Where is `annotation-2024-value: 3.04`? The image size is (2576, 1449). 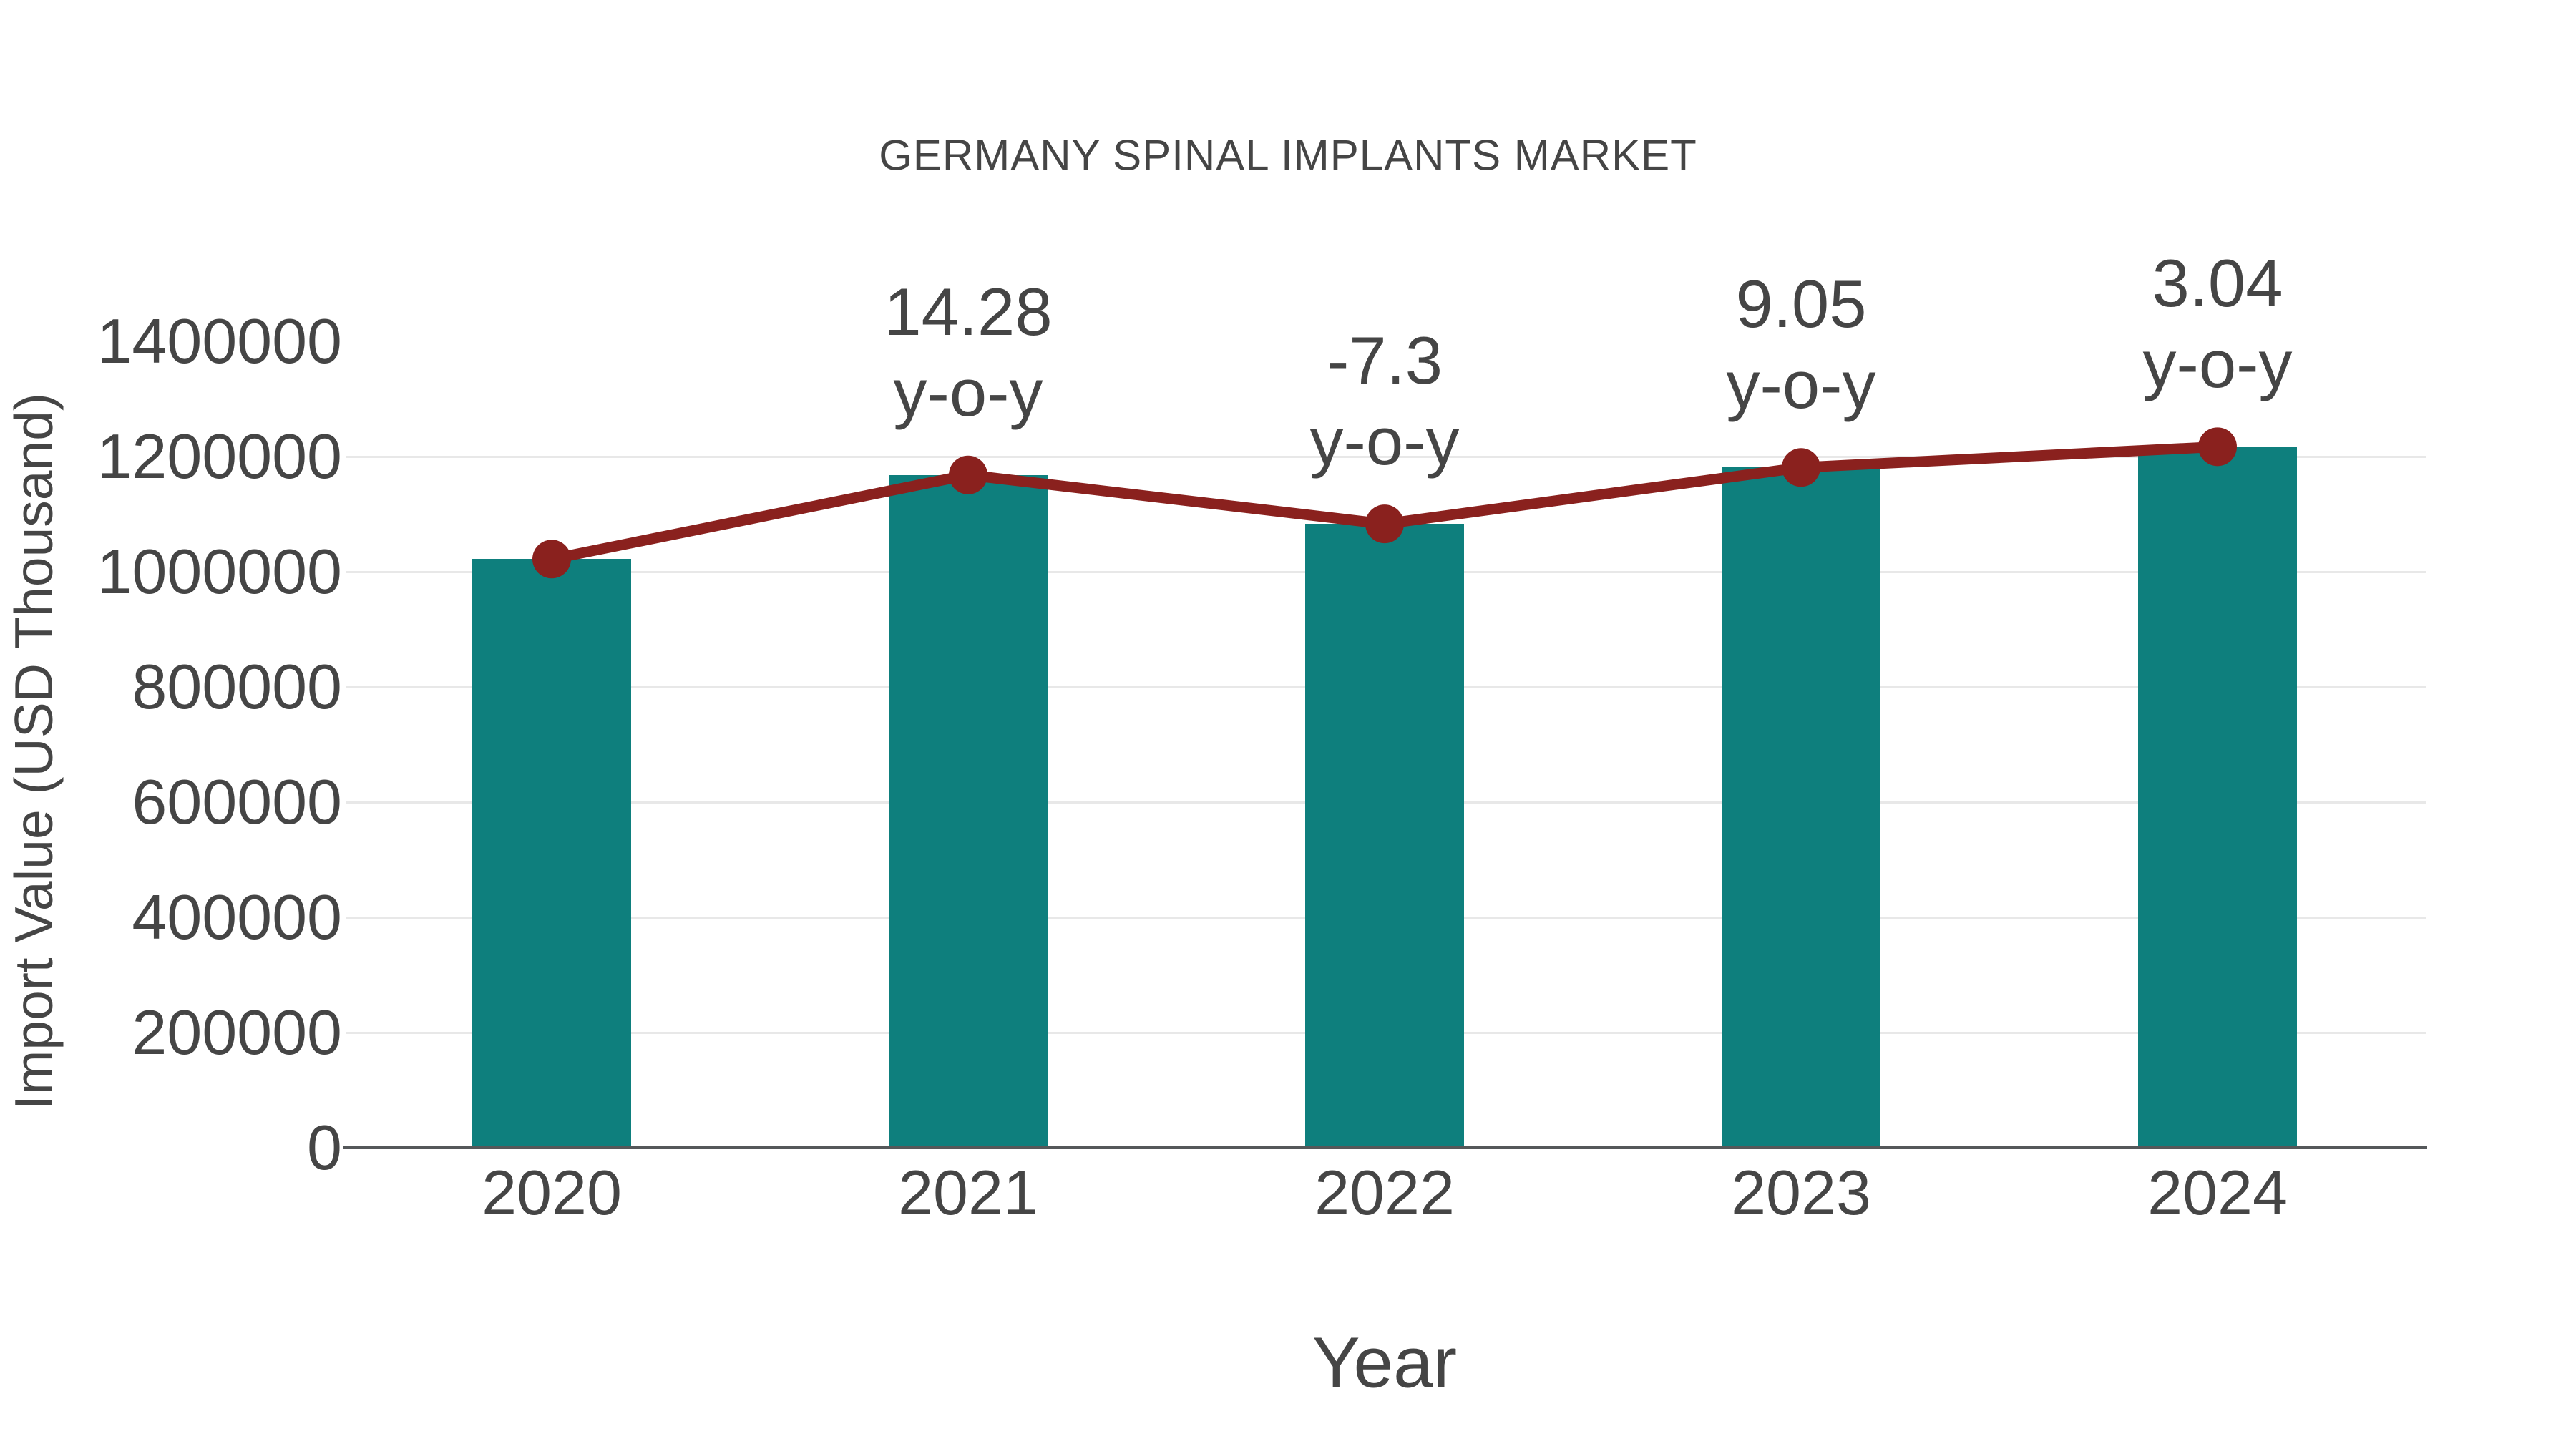
annotation-2024-value: 3.04 is located at coordinates (2217, 283).